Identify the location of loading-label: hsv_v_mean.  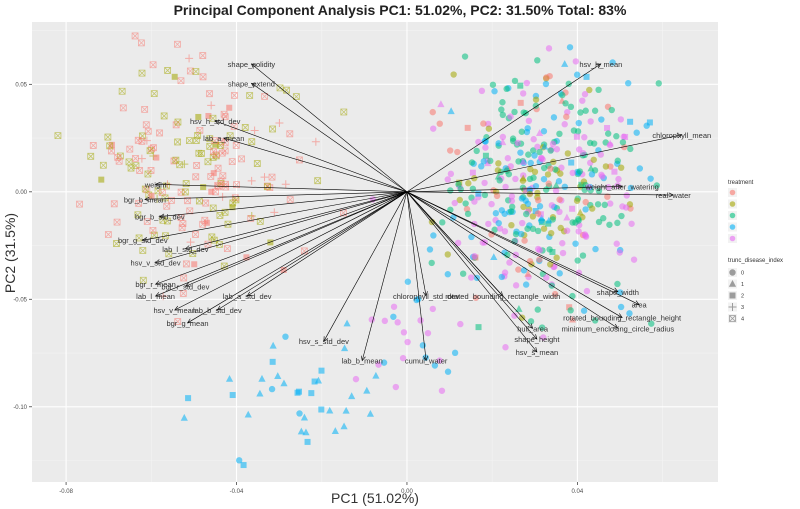
(174, 310).